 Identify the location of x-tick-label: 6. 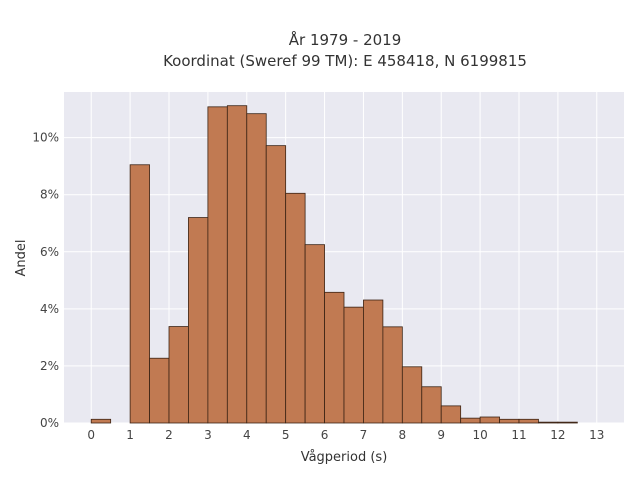
(325, 435).